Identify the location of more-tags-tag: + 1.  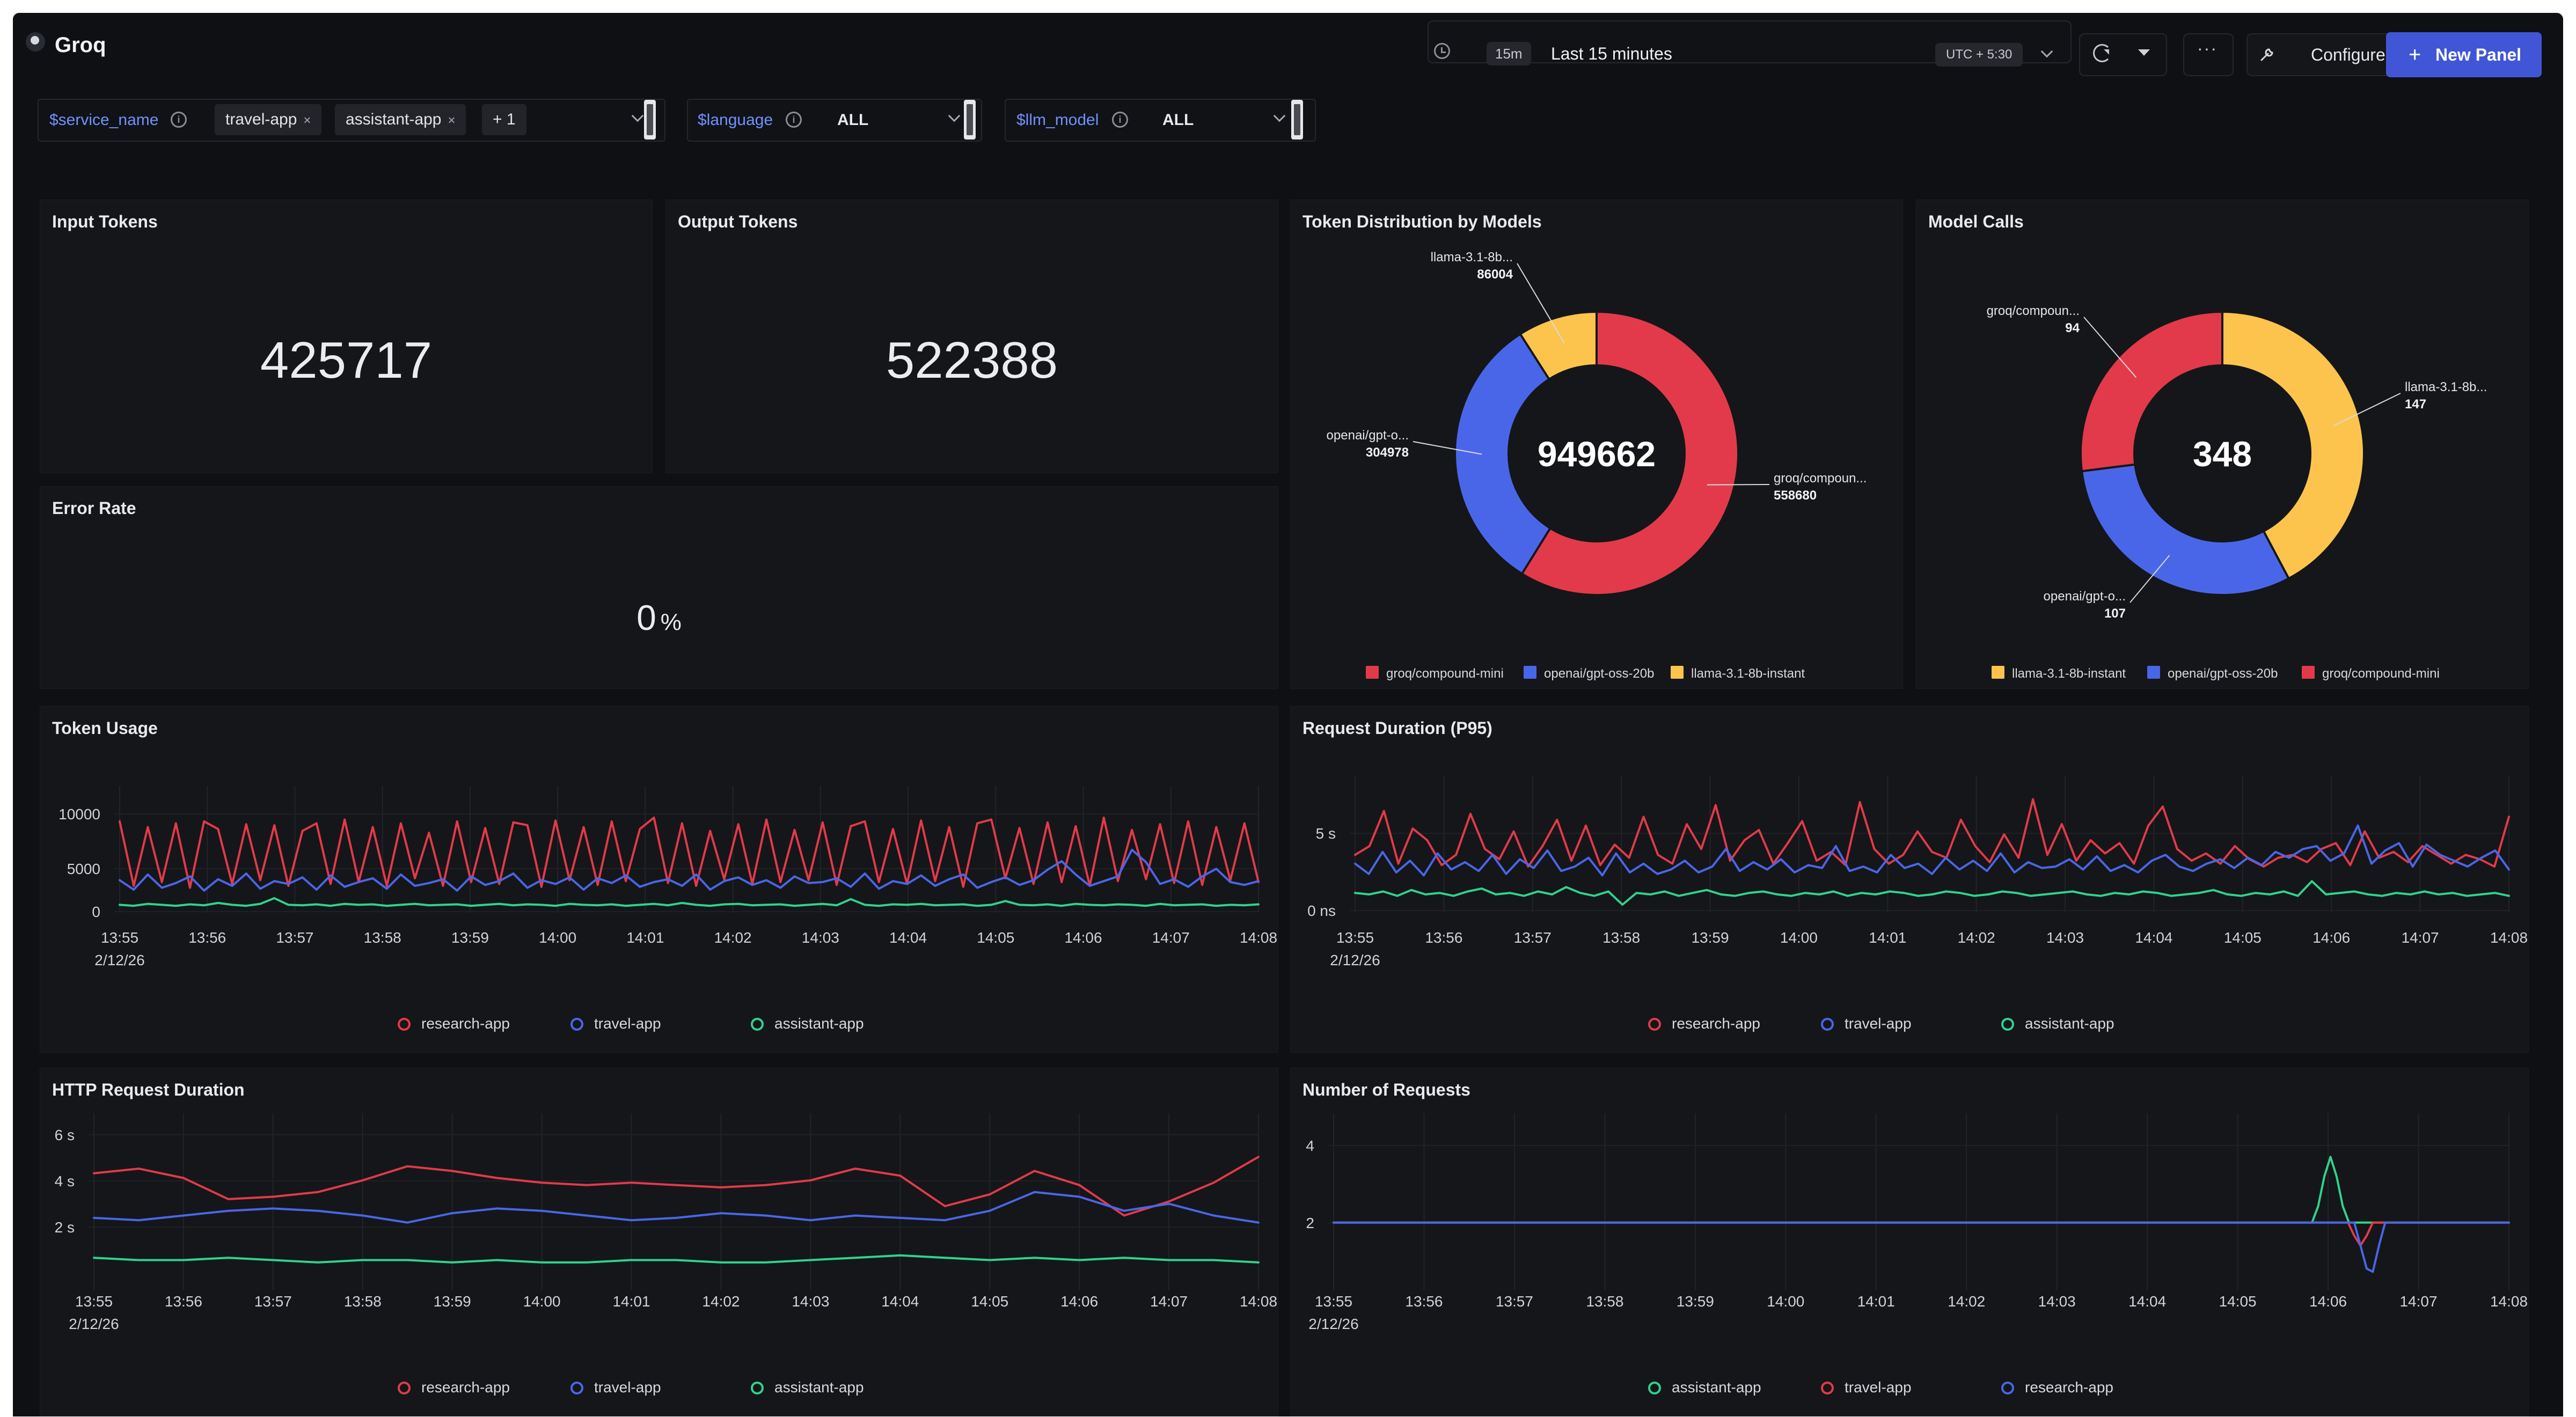
(504, 120).